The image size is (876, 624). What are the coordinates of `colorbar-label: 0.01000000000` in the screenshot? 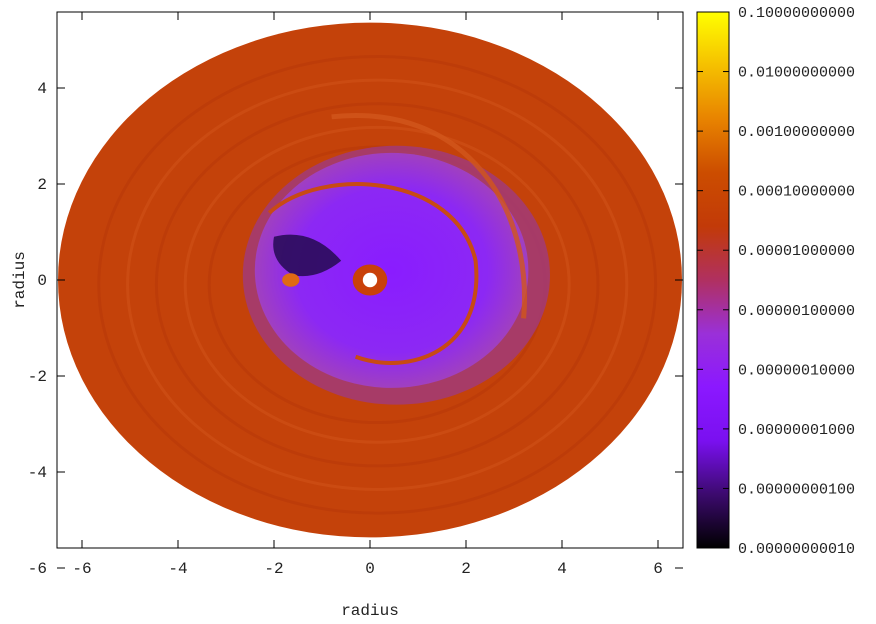 It's located at (796, 73).